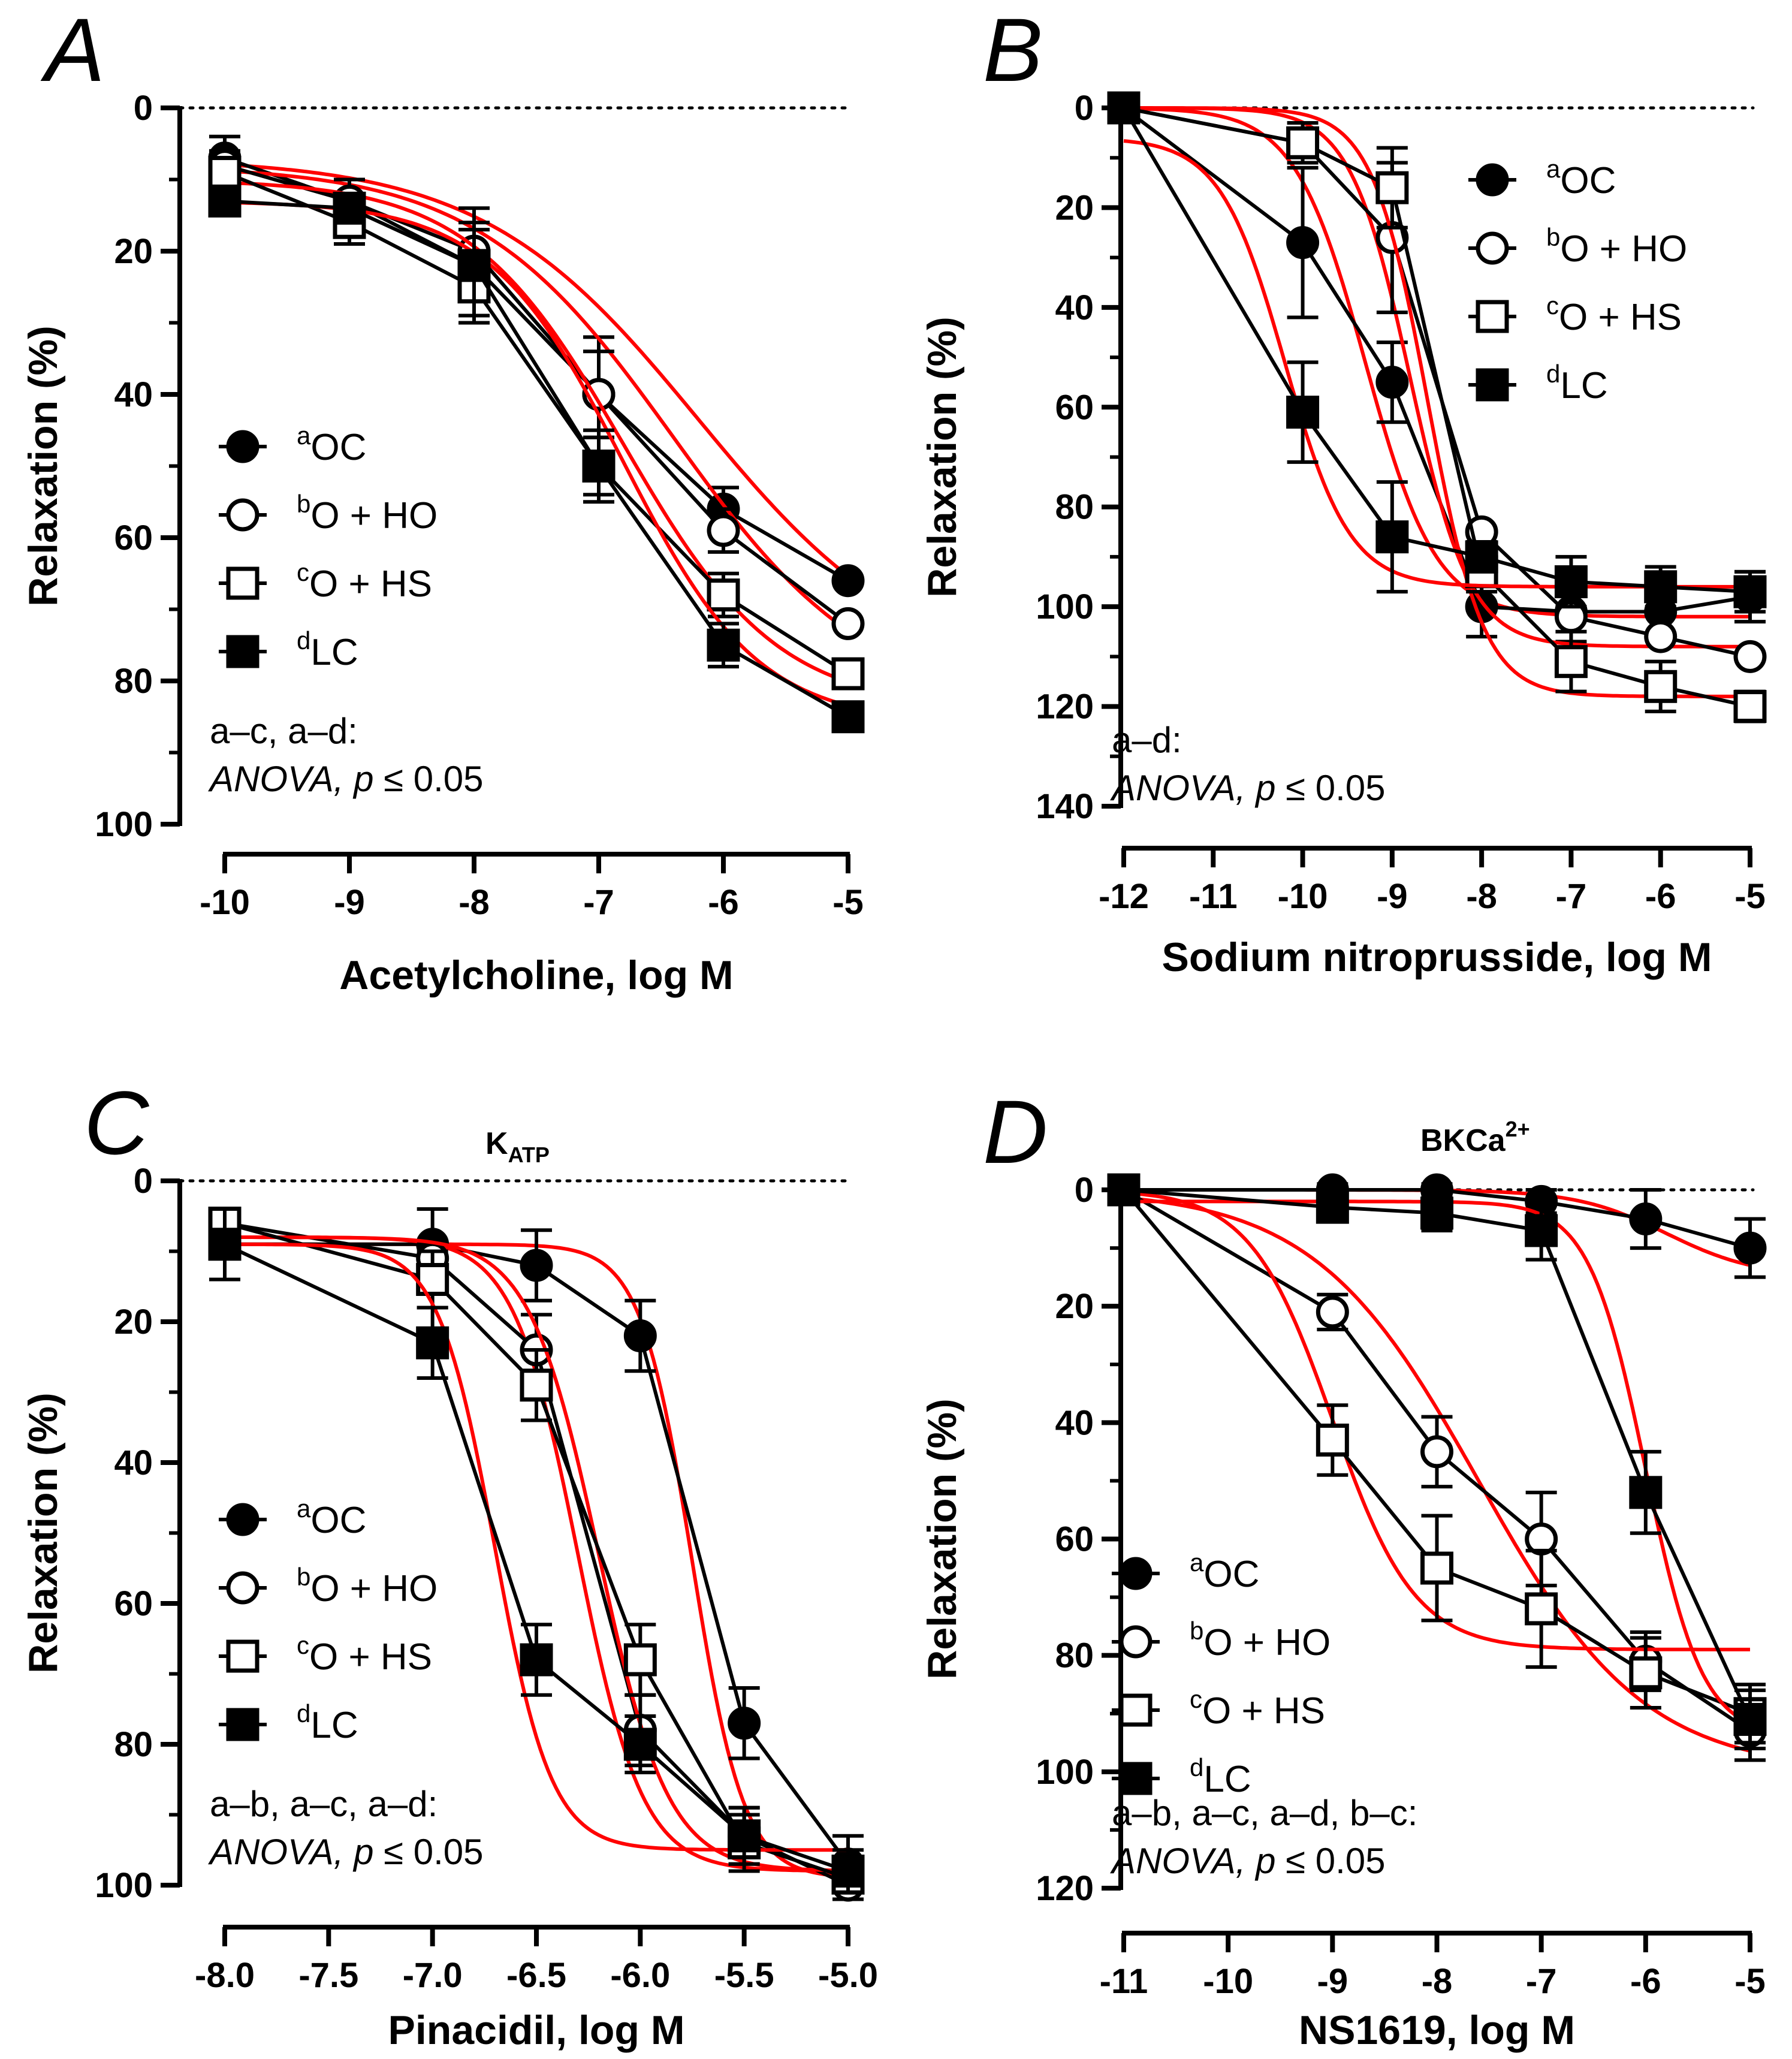 This screenshot has width=1792, height=2059. I want to click on stat-comparisons: a–b, a–c, a–d:, so click(324, 1804).